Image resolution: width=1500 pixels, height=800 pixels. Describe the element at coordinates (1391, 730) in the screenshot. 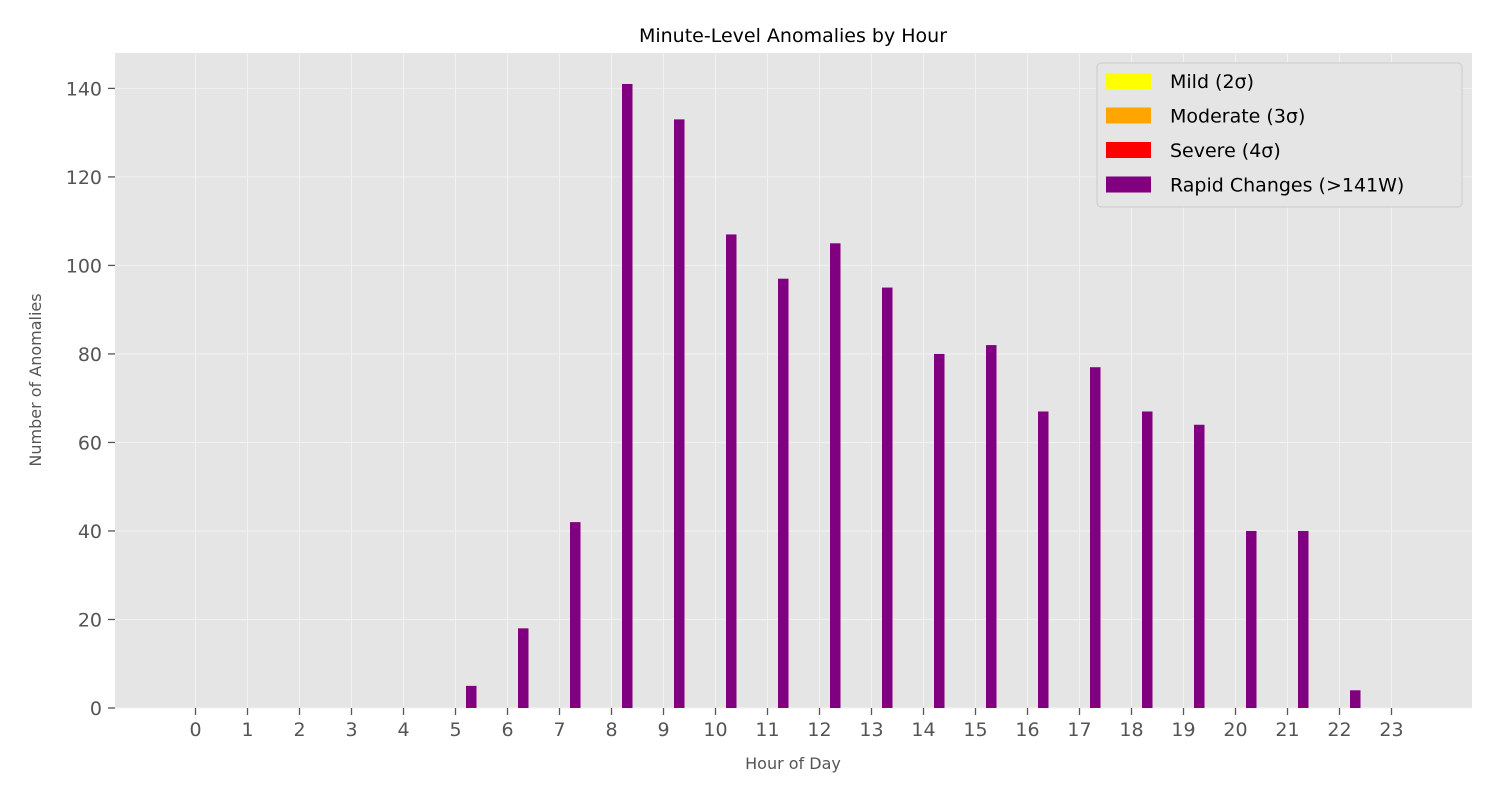

I see `x-tick-label: 23` at that location.